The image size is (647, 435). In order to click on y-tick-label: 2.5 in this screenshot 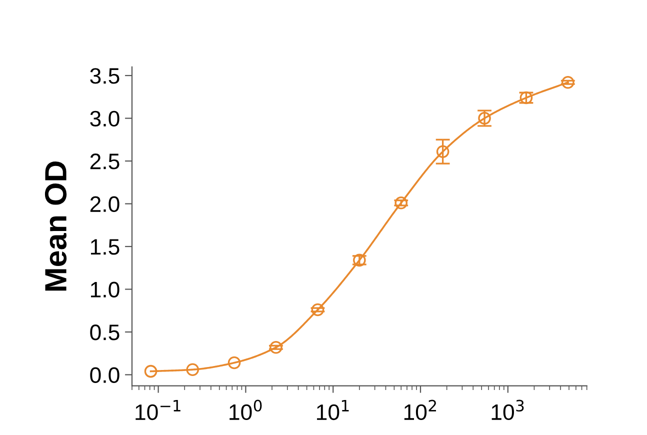, I will do `click(105, 162)`.